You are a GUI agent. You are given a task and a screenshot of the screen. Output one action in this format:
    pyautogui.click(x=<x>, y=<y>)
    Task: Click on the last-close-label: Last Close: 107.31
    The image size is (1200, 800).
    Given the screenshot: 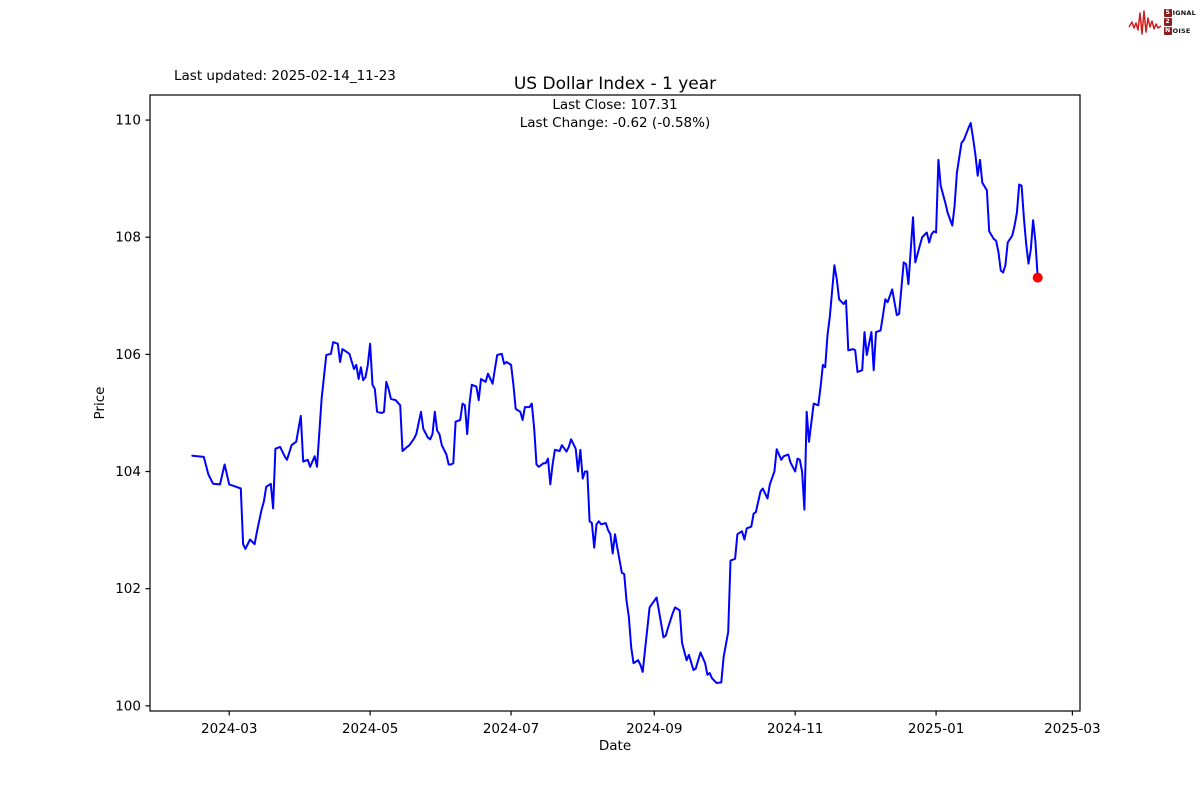 What is the action you would take?
    pyautogui.click(x=615, y=105)
    